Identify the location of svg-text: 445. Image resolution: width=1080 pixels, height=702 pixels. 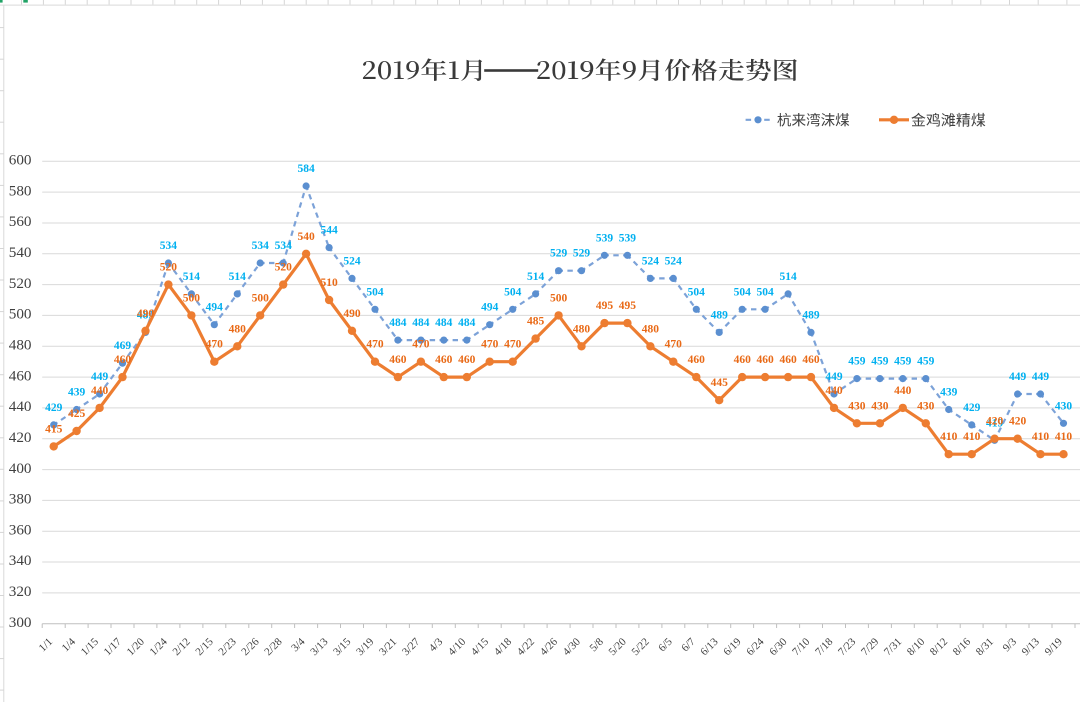
(720, 383).